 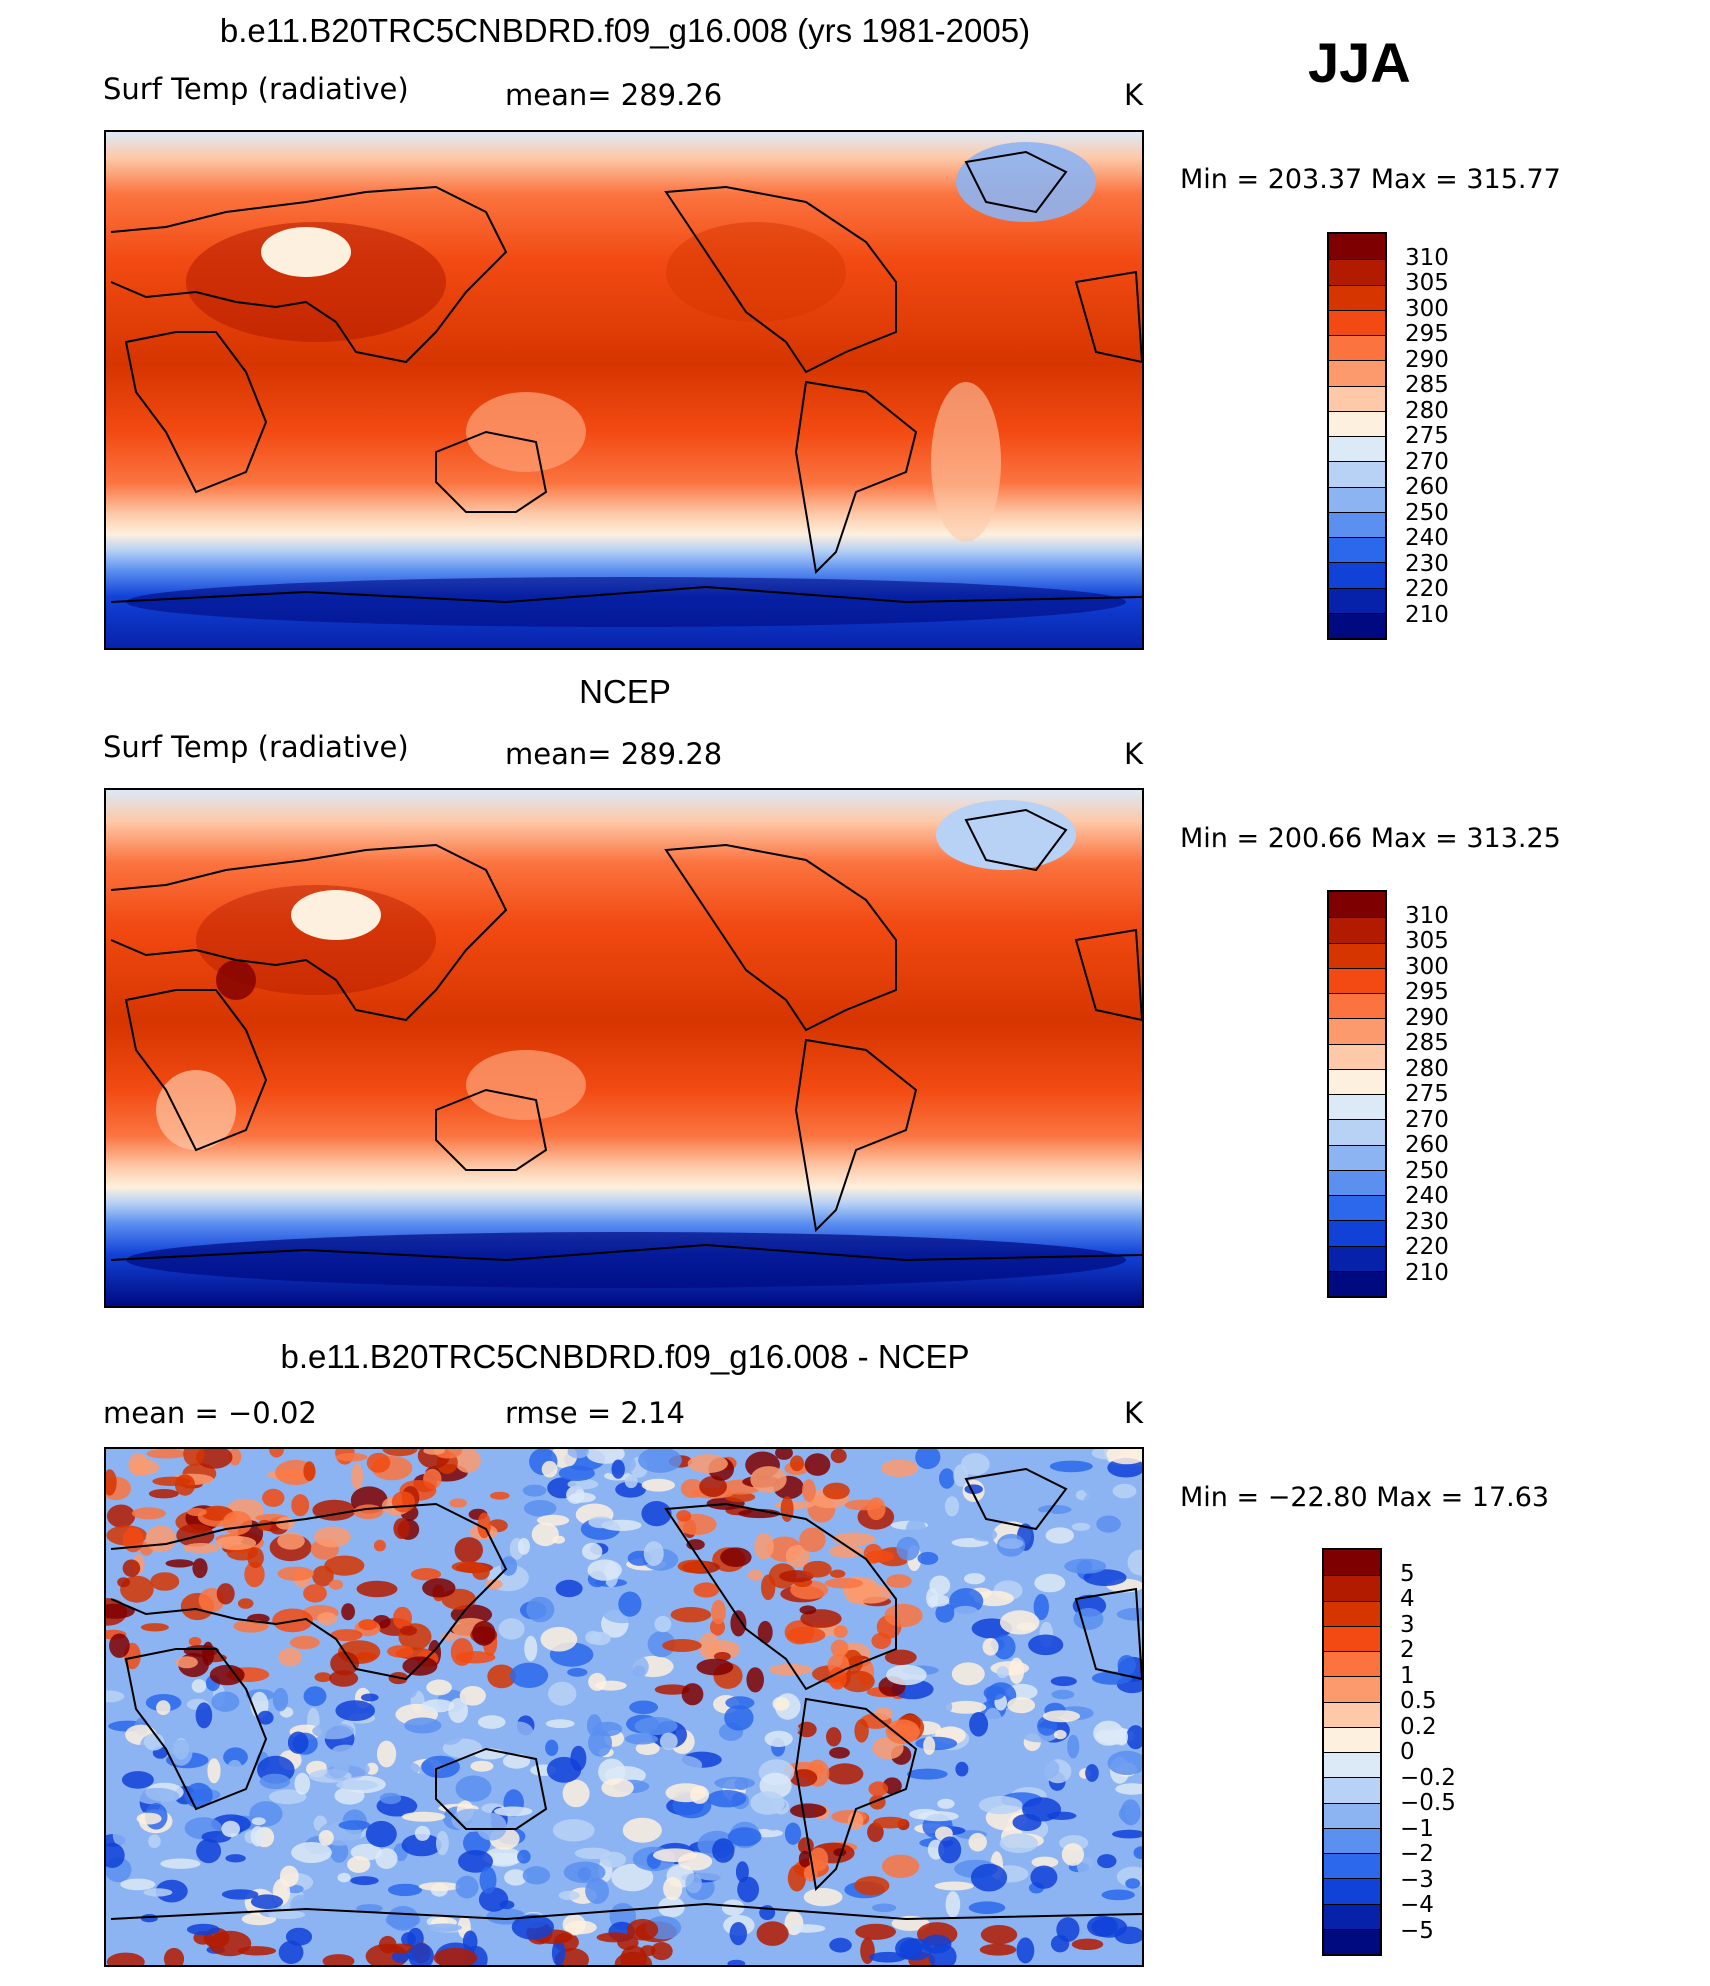 What do you see at coordinates (1134, 754) in the screenshot?
I see `panel2-units: K` at bounding box center [1134, 754].